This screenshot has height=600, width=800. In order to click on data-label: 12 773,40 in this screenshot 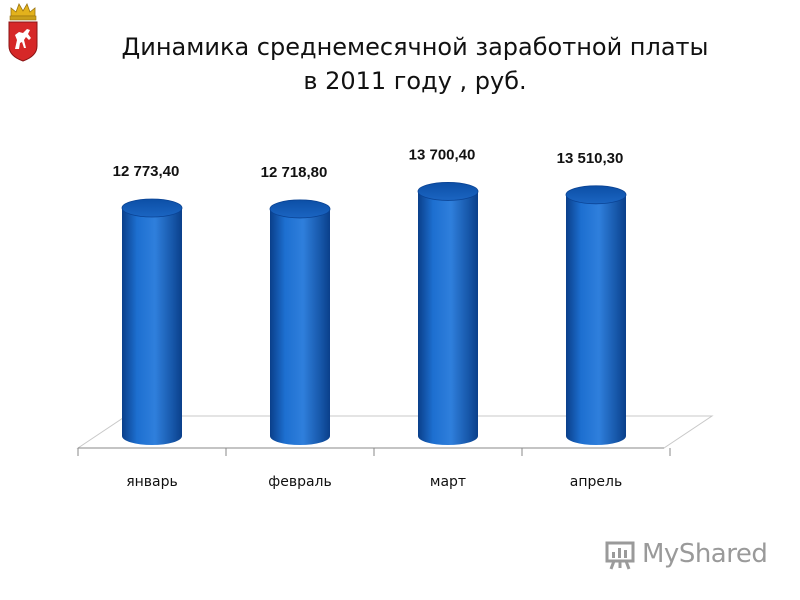, I will do `click(146, 171)`.